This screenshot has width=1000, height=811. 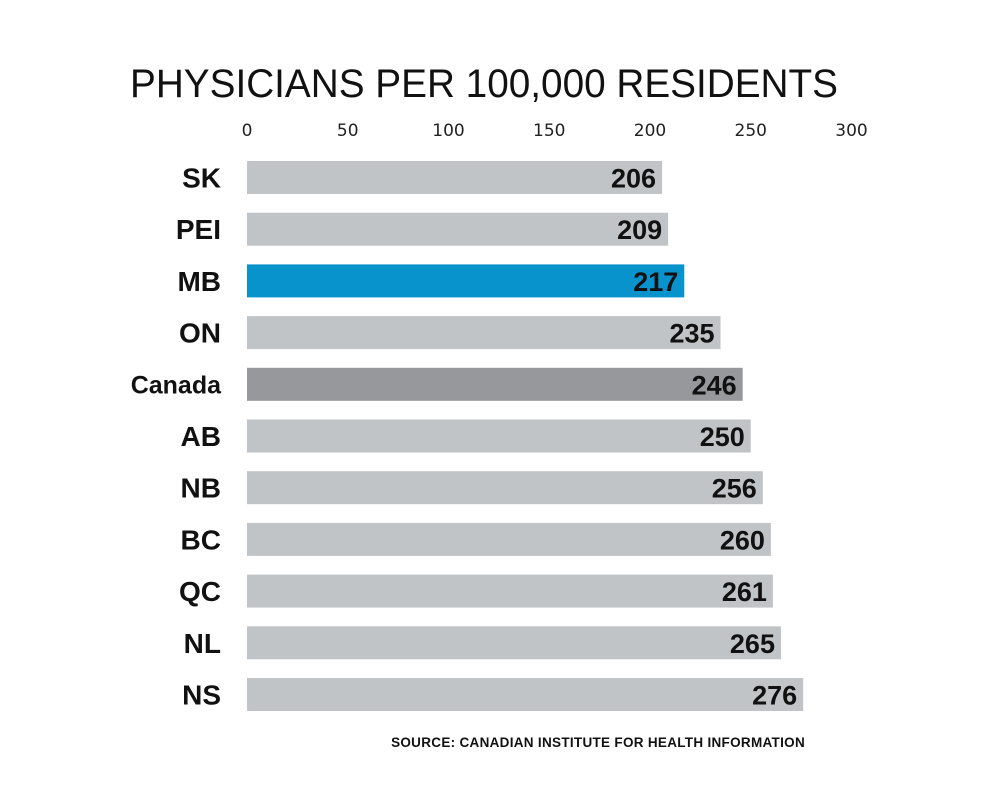 I want to click on value-label: 261, so click(x=744, y=592).